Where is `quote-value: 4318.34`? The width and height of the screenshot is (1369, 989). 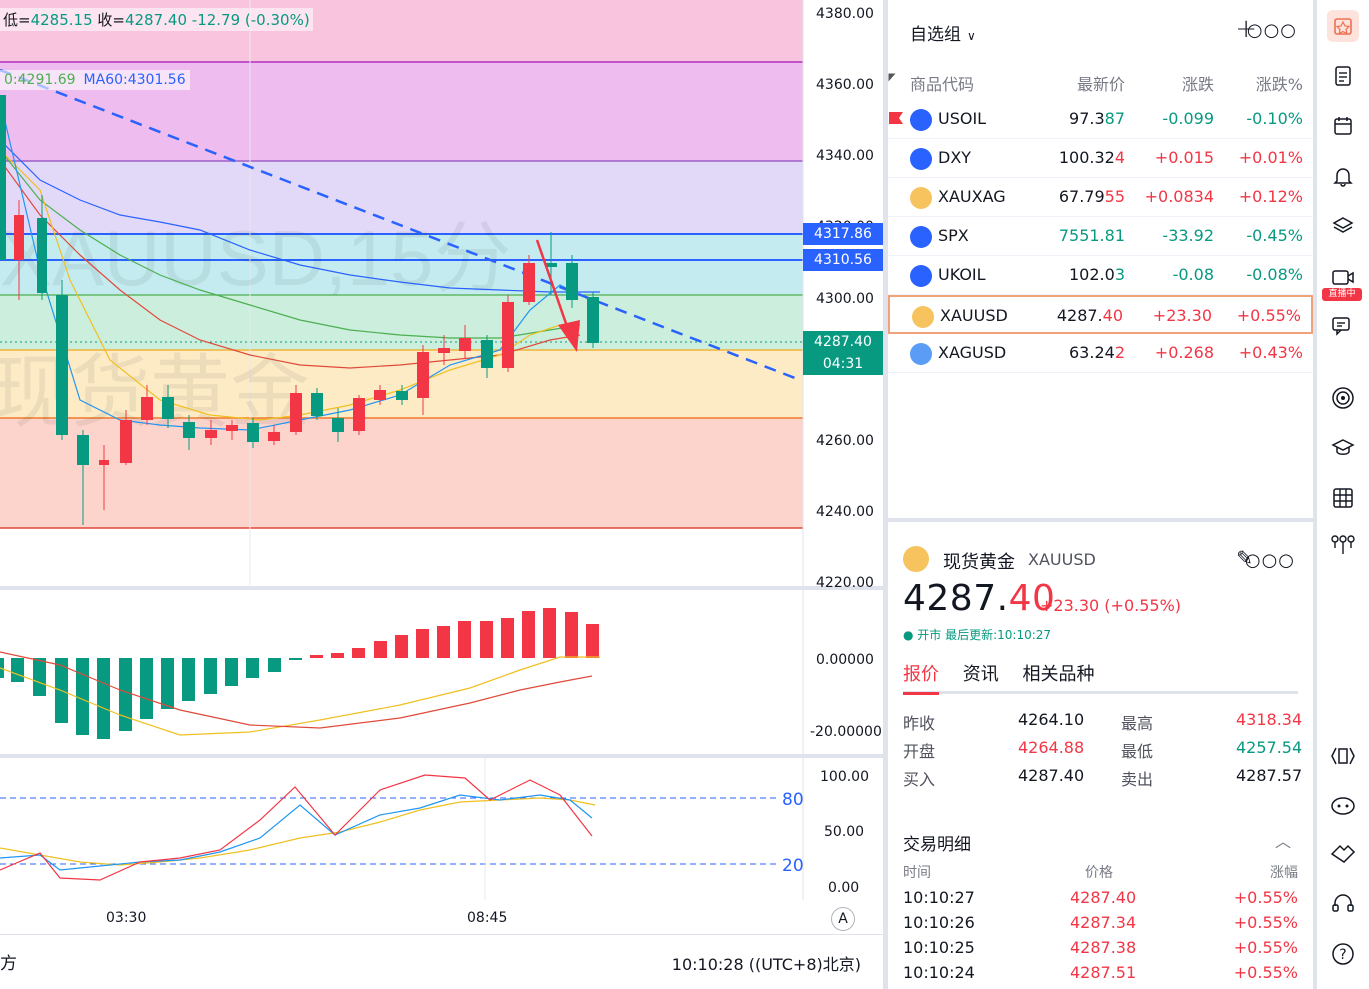 quote-value: 4318.34 is located at coordinates (1269, 719).